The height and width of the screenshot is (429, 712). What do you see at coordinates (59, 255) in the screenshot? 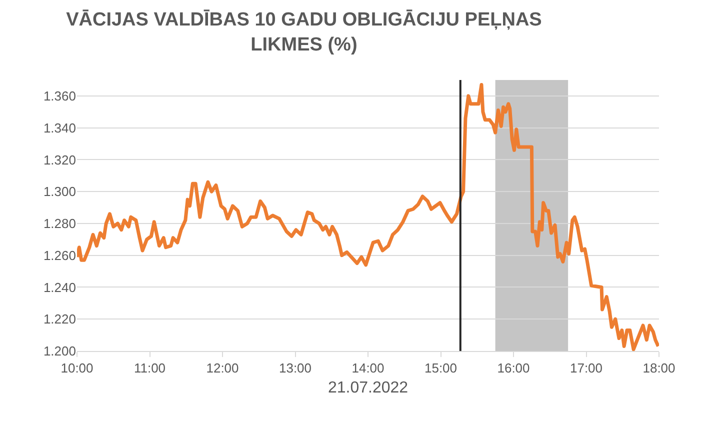
I see `y-tick-label: 1.260` at bounding box center [59, 255].